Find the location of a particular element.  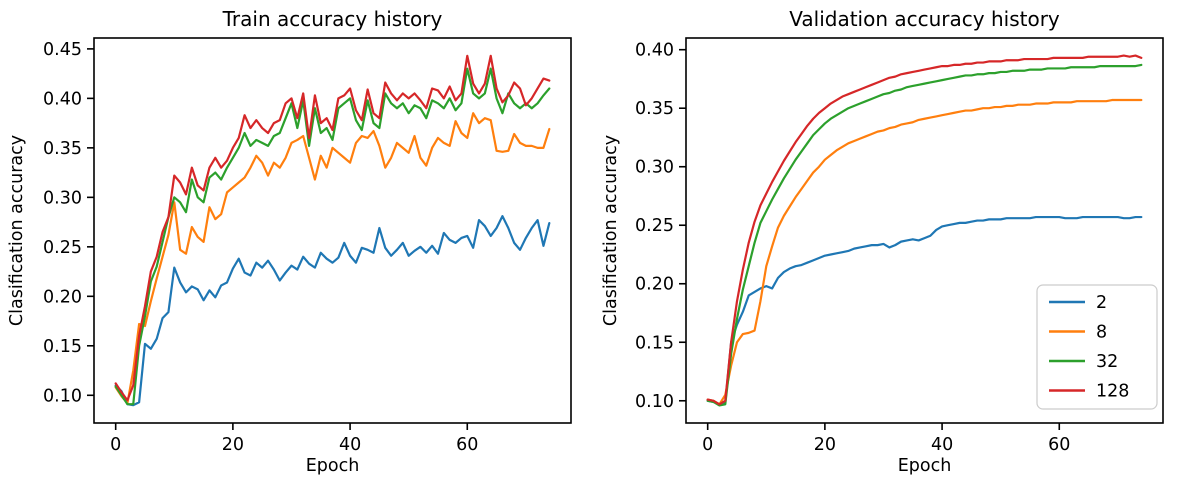

legend-label: 2 is located at coordinates (1101, 303).